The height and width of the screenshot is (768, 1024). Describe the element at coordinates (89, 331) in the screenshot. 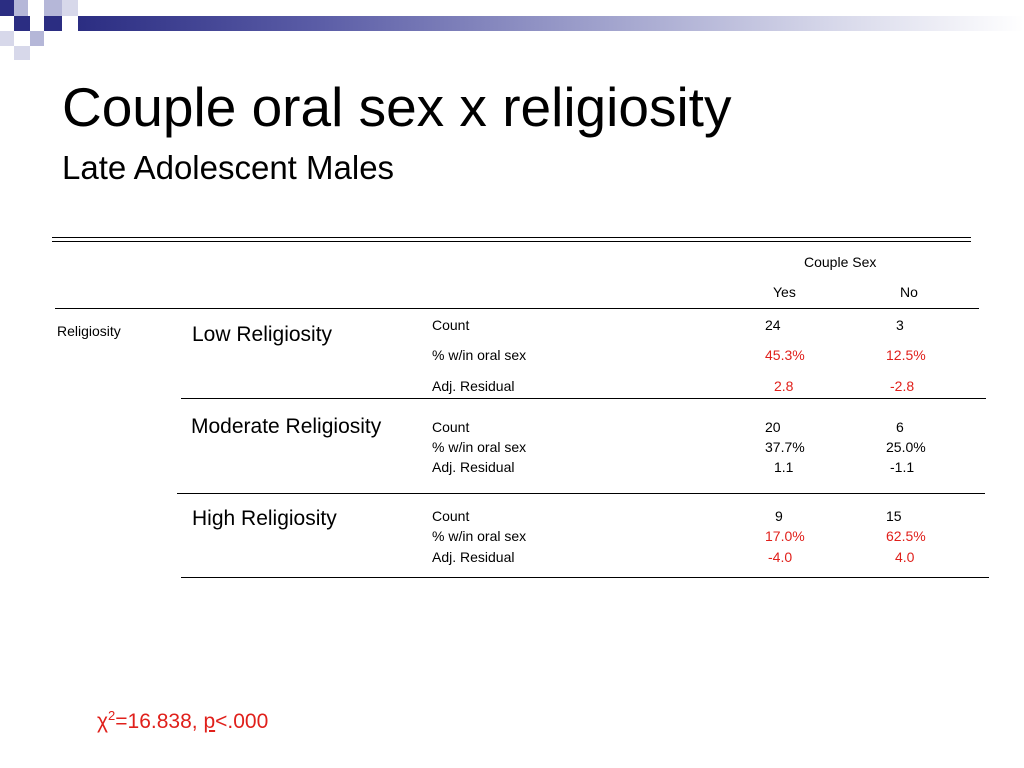

I see `row-header-label: Religiosity` at that location.